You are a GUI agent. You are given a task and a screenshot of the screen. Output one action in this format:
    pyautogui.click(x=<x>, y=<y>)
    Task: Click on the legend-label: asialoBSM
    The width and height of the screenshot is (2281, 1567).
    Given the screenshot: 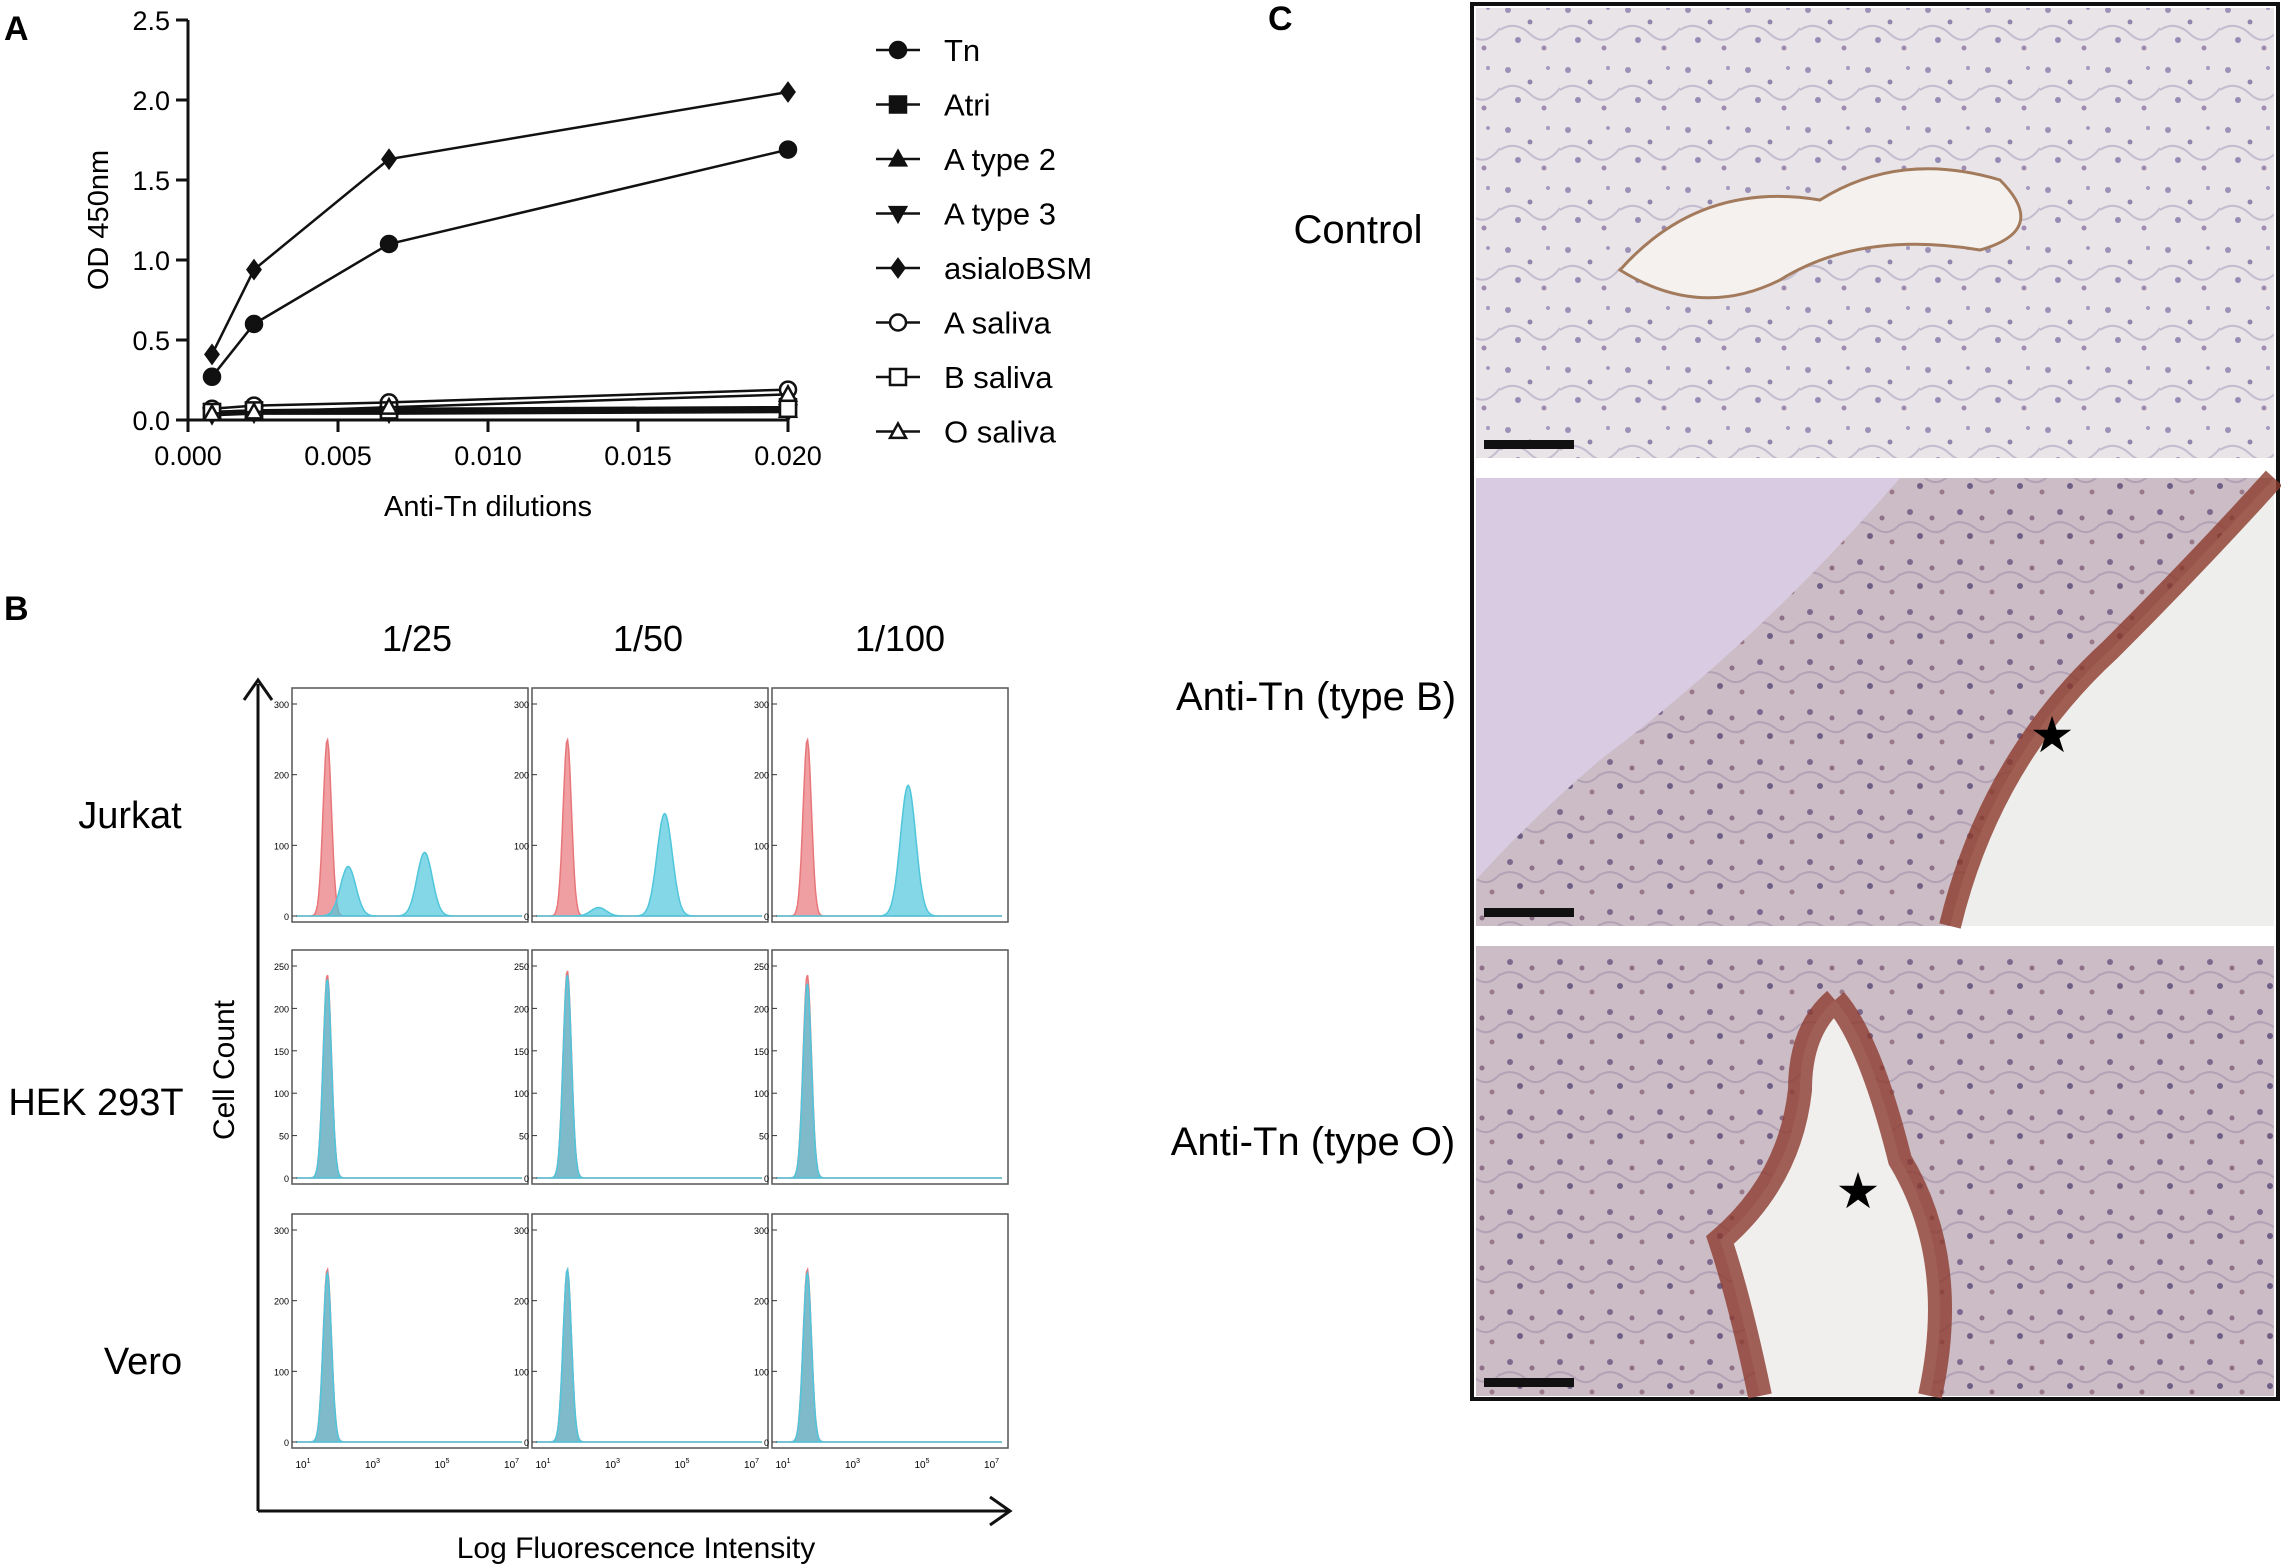 What is the action you would take?
    pyautogui.click(x=1018, y=268)
    